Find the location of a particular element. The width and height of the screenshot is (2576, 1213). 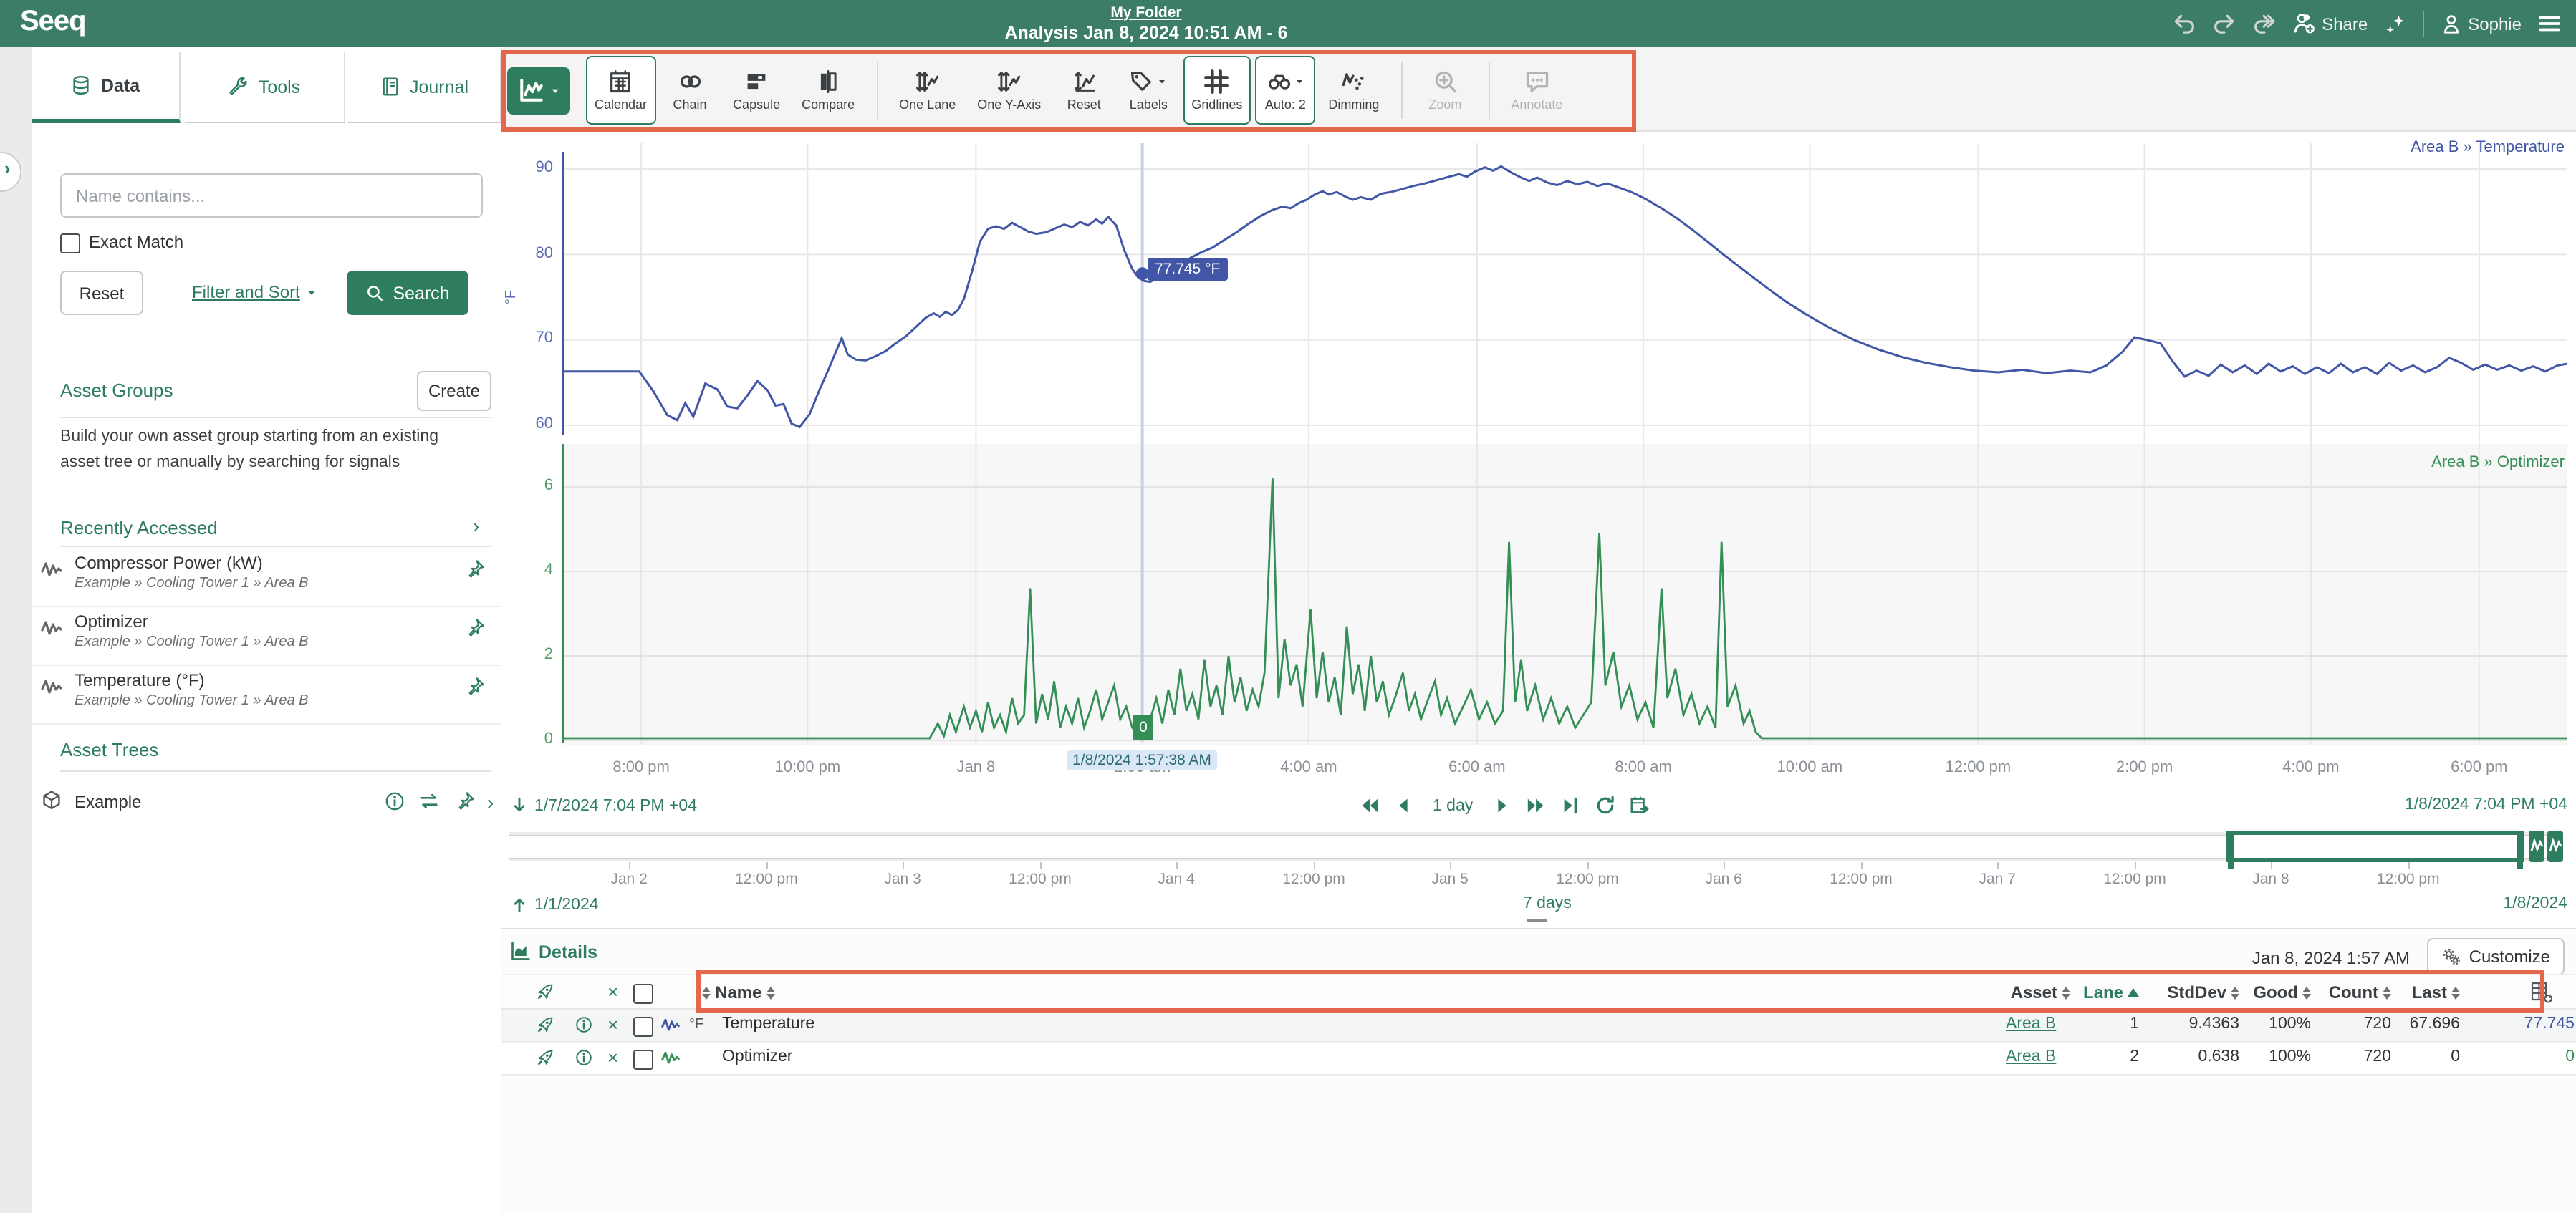

toolbar-calendar-button: Calendar is located at coordinates (621, 90).